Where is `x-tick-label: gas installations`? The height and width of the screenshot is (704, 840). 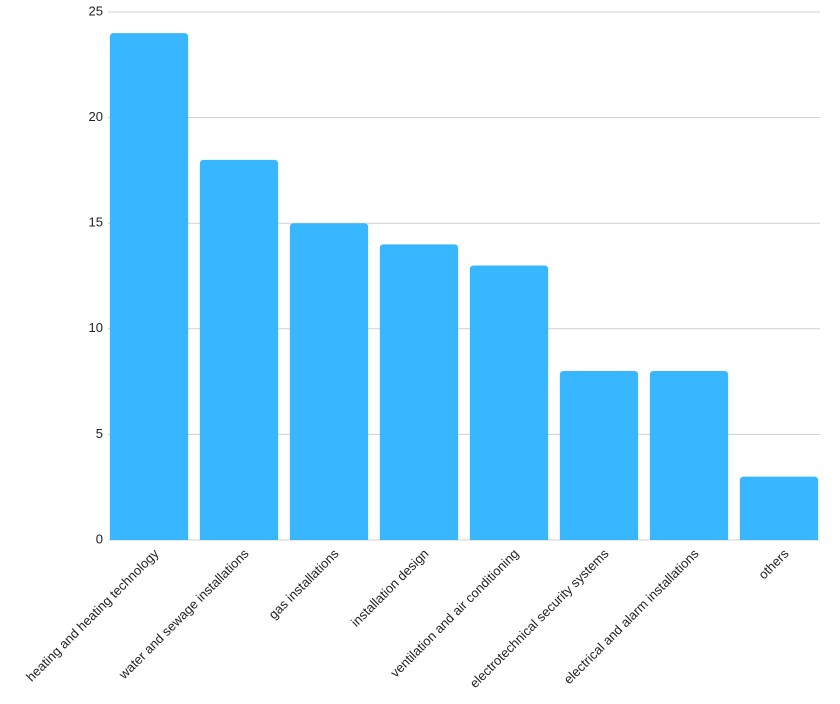 x-tick-label: gas installations is located at coordinates (304, 584).